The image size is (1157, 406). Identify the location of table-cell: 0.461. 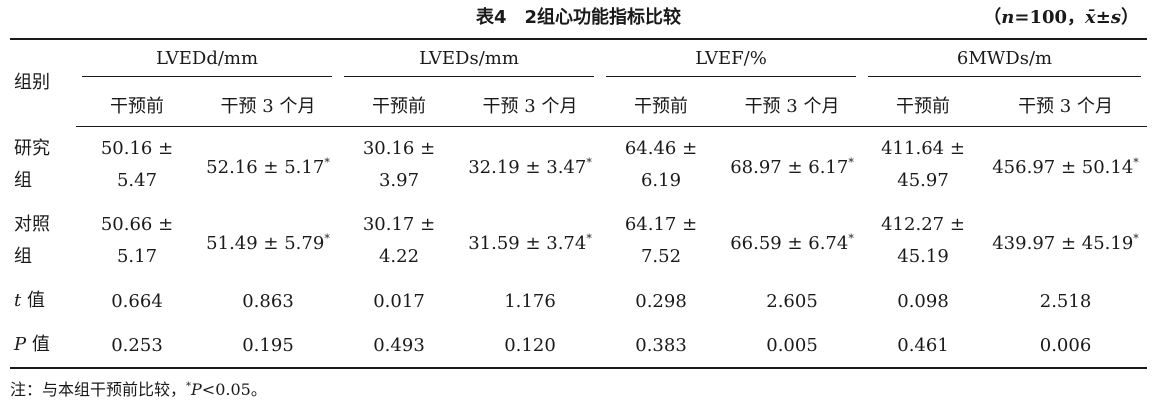
(923, 346).